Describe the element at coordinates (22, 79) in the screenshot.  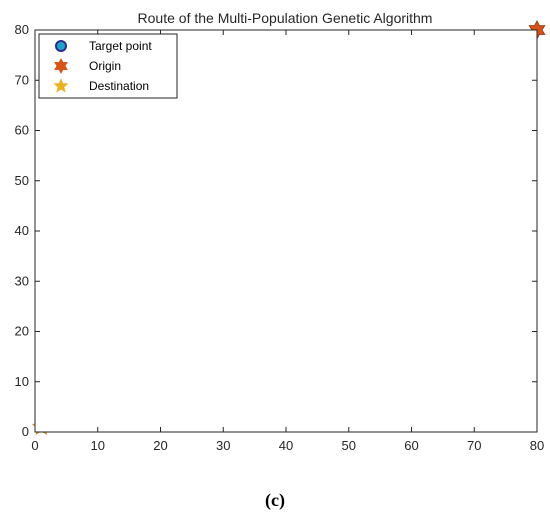
I see `y-tick-label: 70` at that location.